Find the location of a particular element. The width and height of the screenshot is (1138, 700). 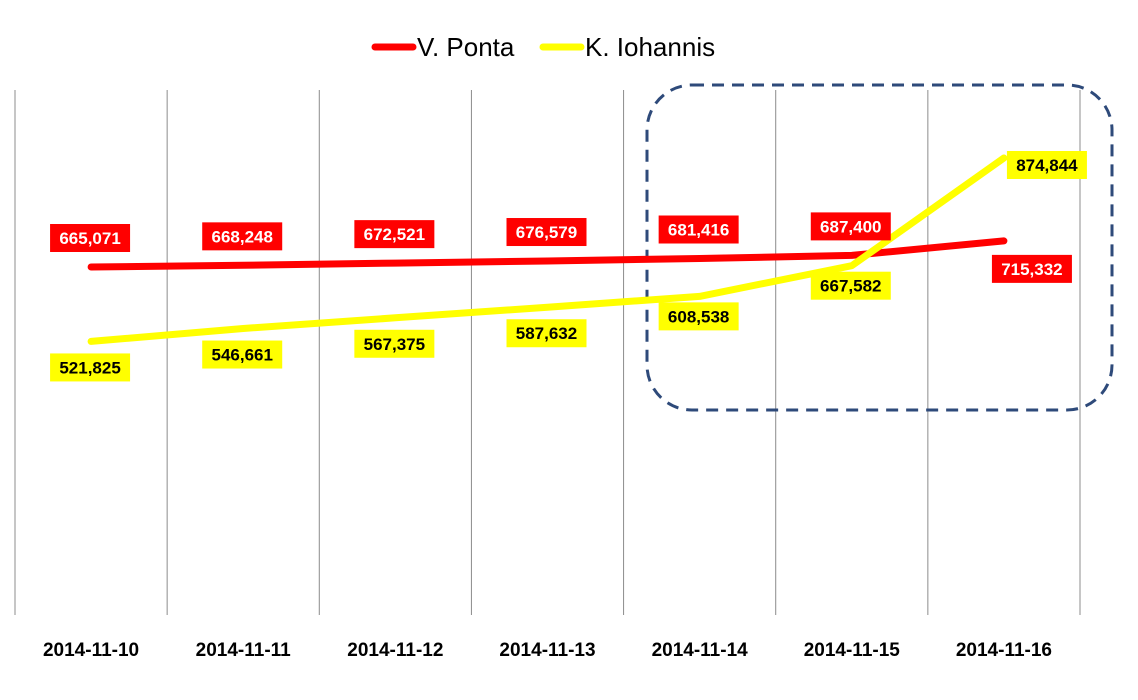

data-label: 665,071 is located at coordinates (90, 238).